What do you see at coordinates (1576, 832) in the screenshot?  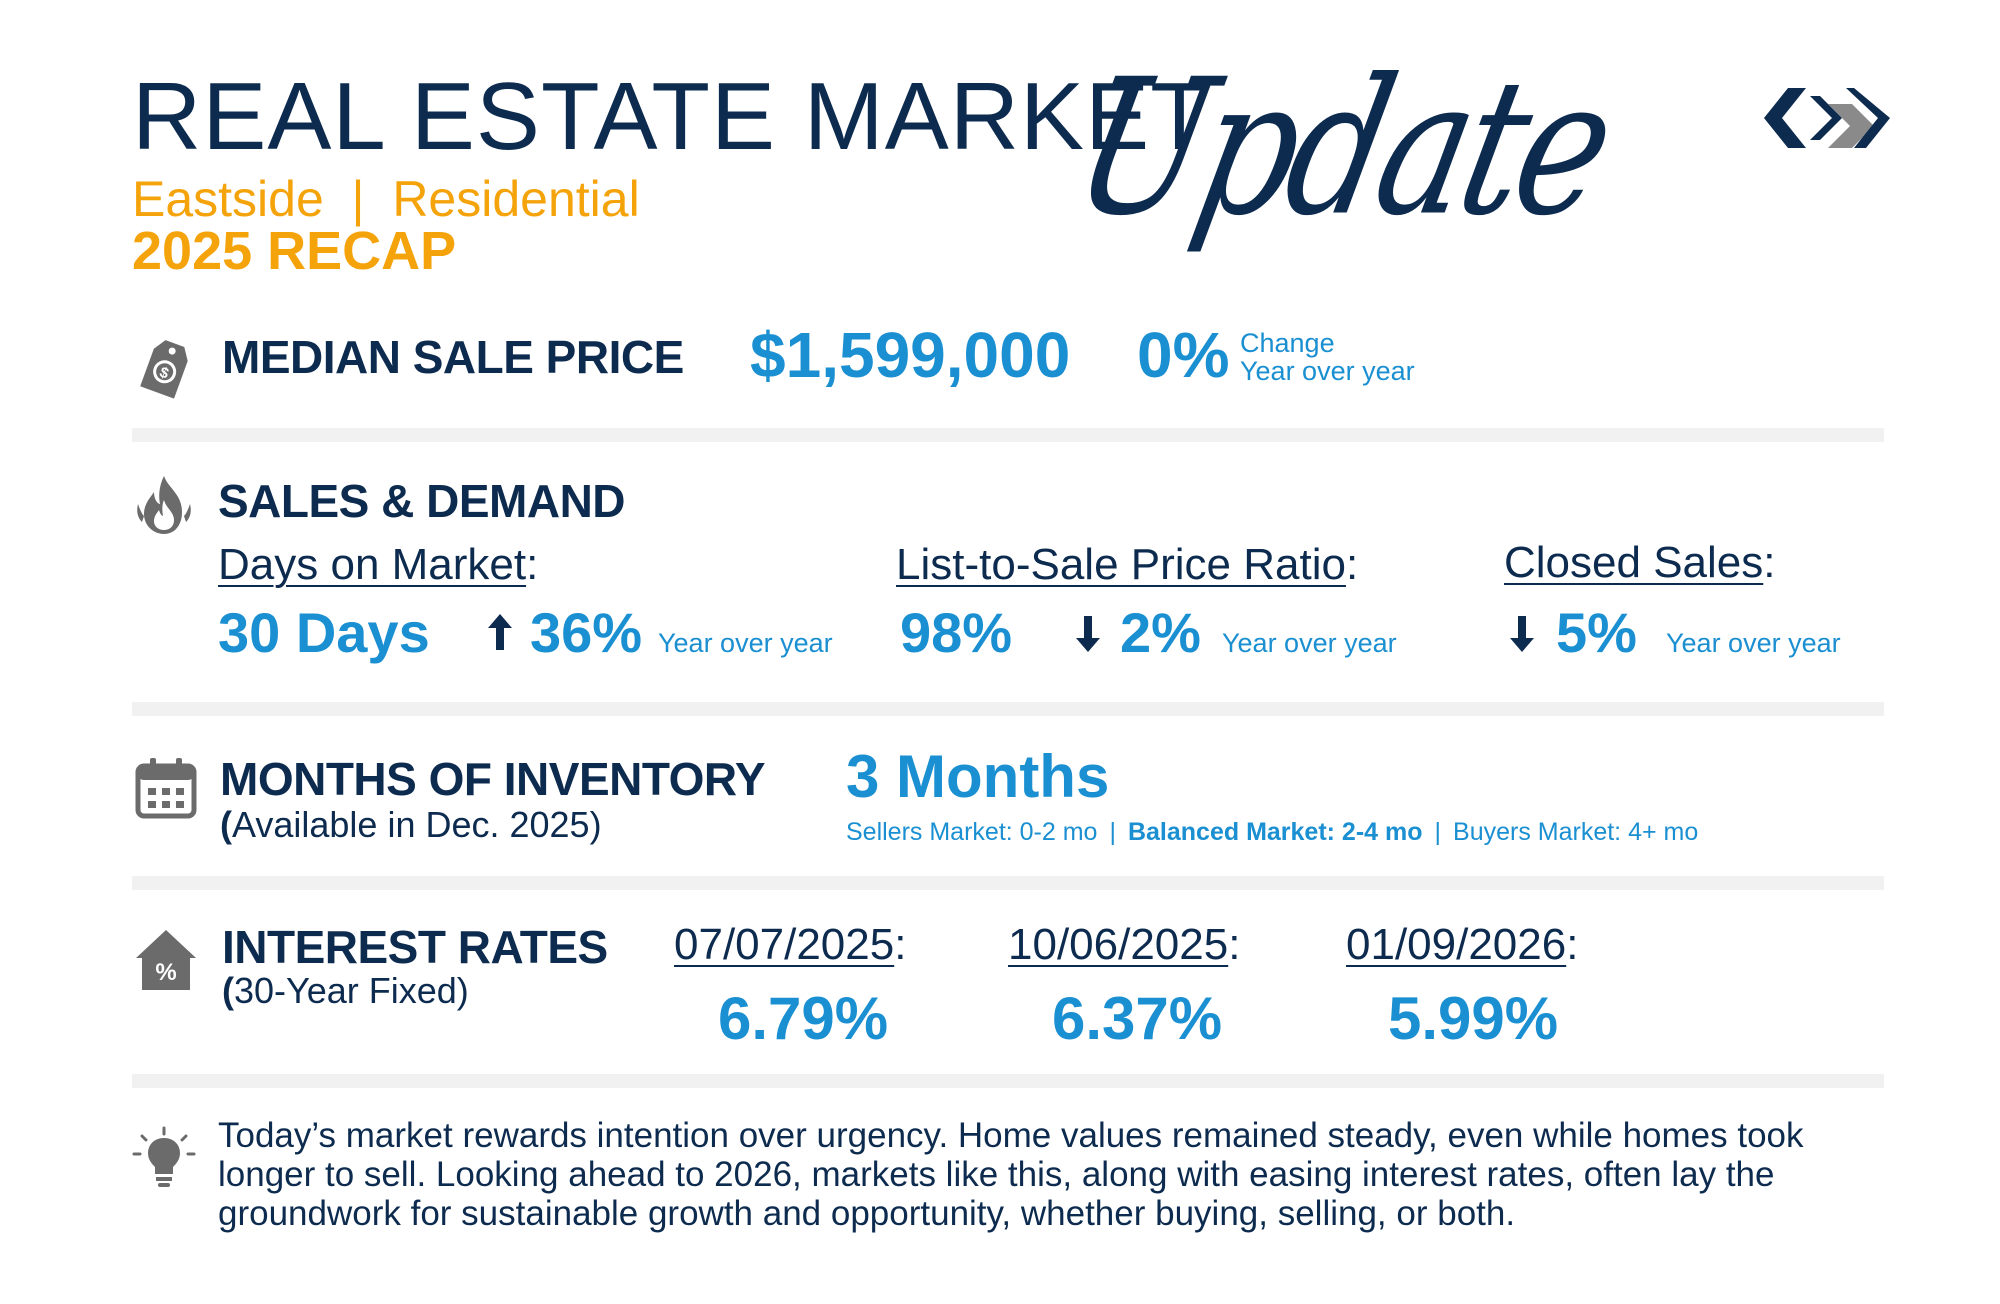 I see `legend-buyers: Buyers Market: 4+ mo` at bounding box center [1576, 832].